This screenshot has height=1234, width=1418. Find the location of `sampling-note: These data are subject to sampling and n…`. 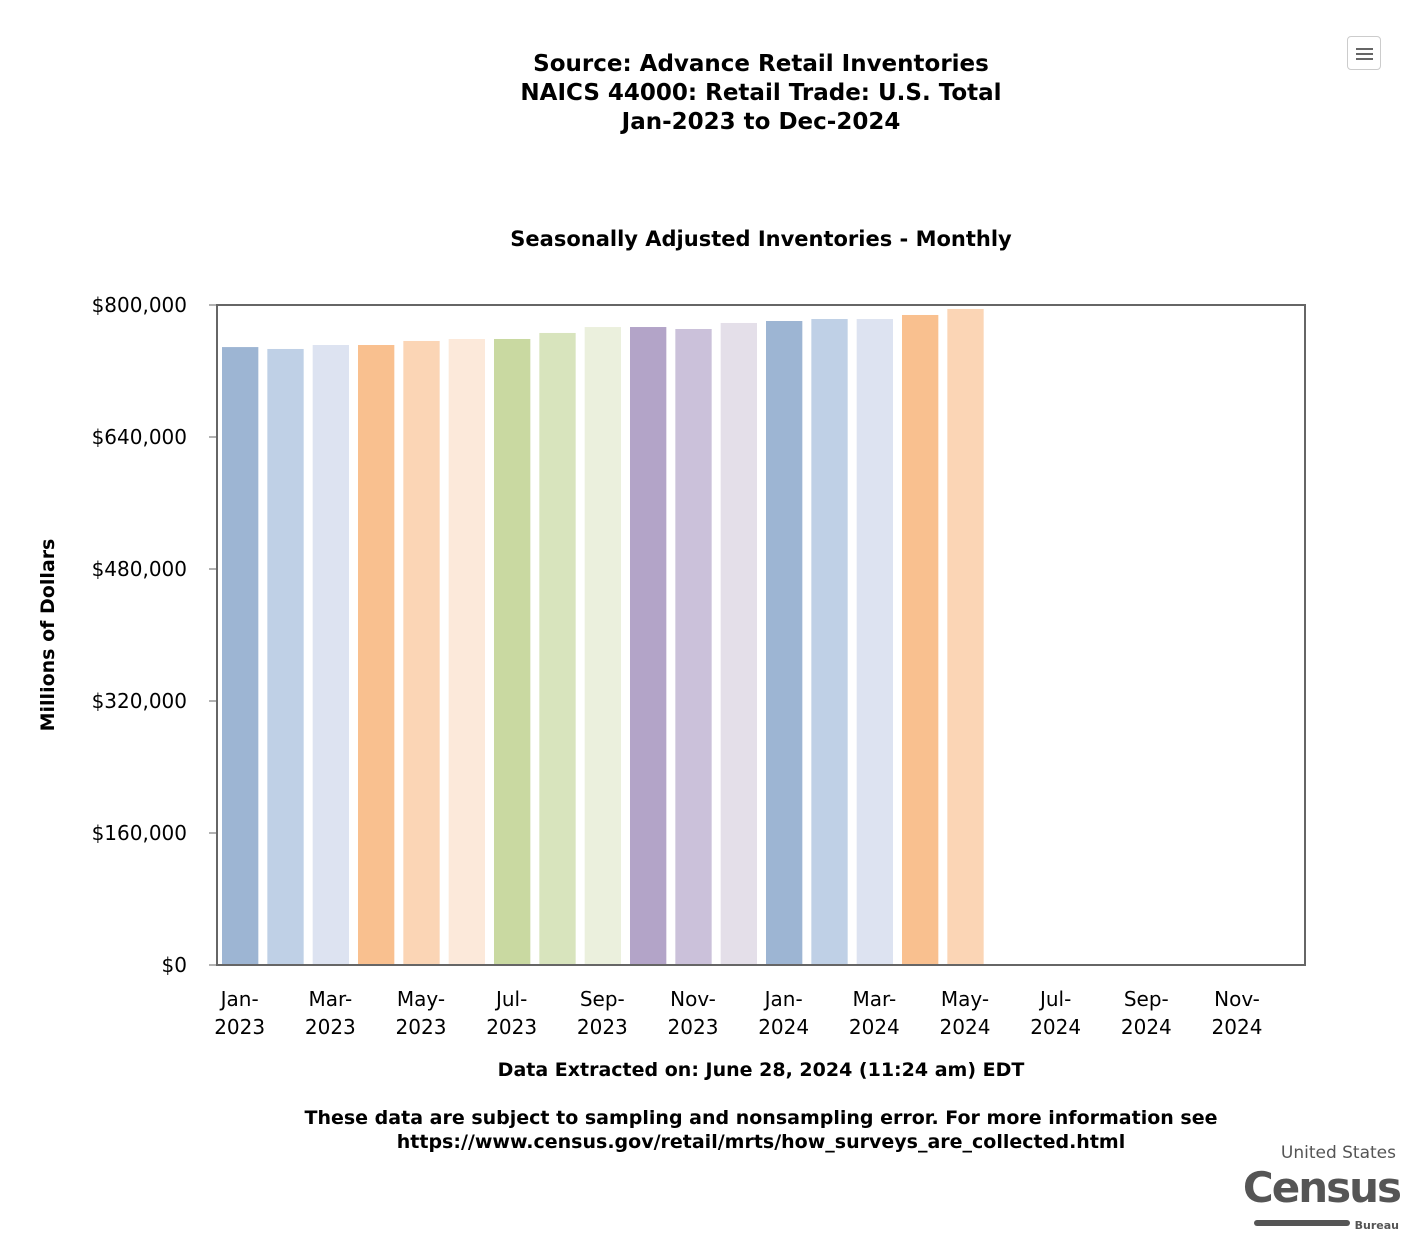

sampling-note: These data are subject to sampling and n… is located at coordinates (761, 1118).